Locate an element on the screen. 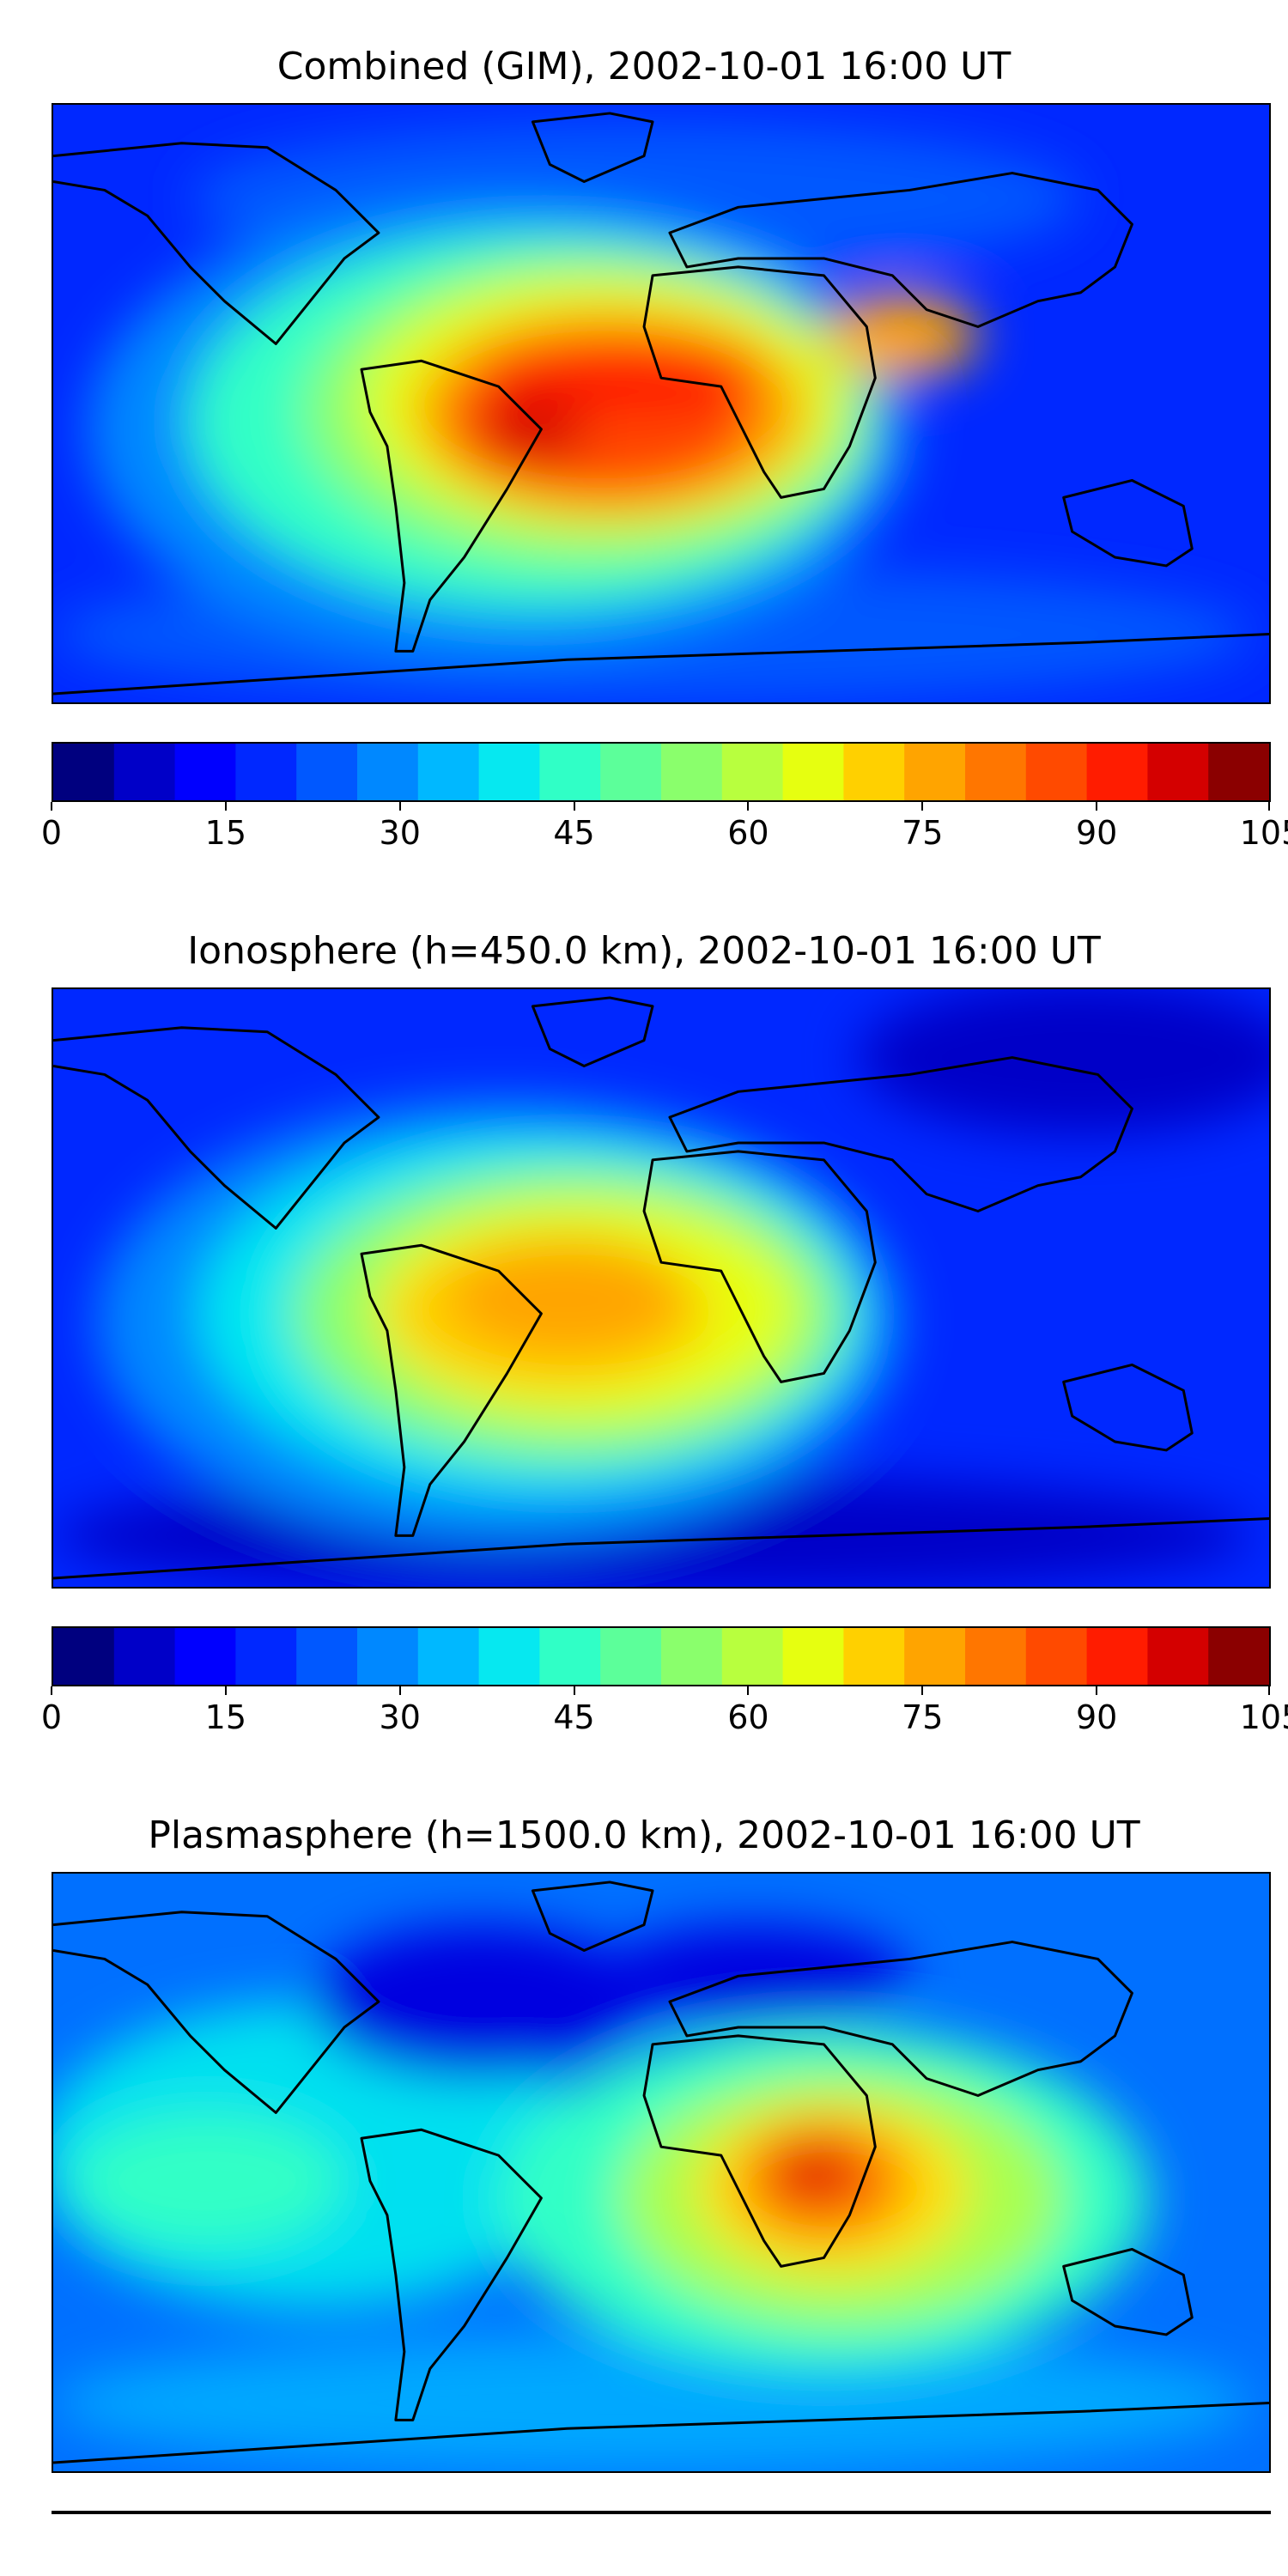  colorbar-ionosphere is located at coordinates (662, 1656).